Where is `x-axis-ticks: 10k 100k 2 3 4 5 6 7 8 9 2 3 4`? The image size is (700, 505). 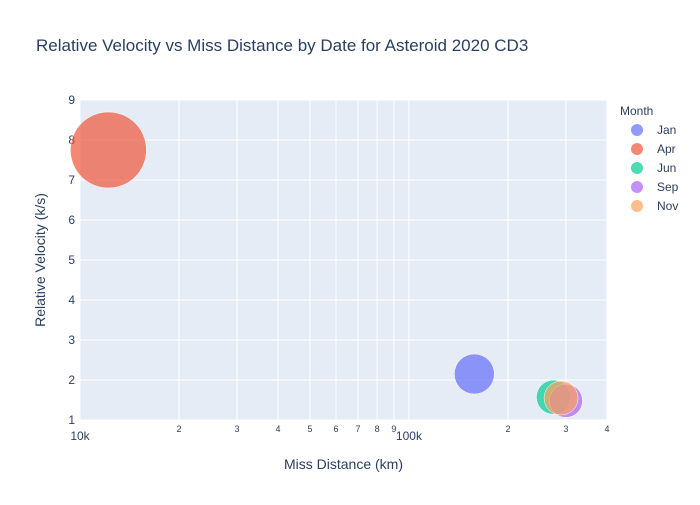
x-axis-ticks: 10k 100k 2 3 4 5 6 7 8 9 2 3 4 is located at coordinates (339, 433).